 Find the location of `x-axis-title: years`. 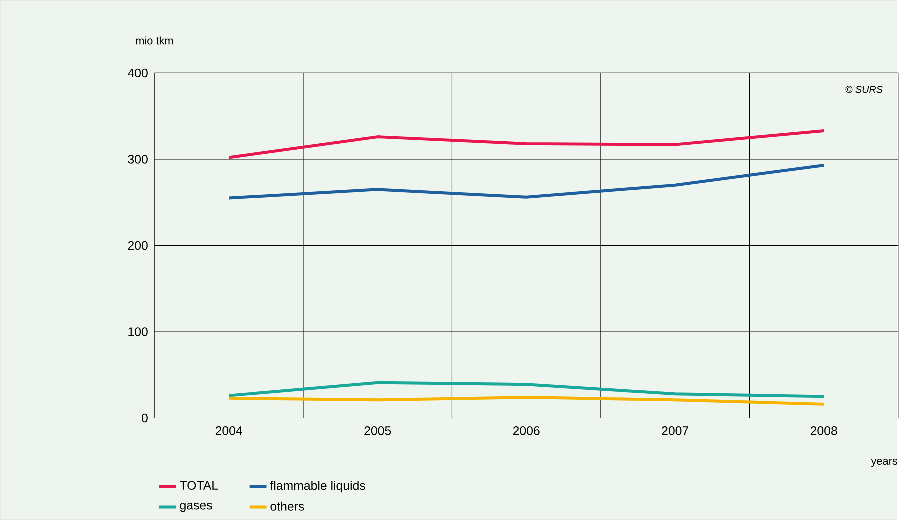

x-axis-title: years is located at coordinates (884, 463).